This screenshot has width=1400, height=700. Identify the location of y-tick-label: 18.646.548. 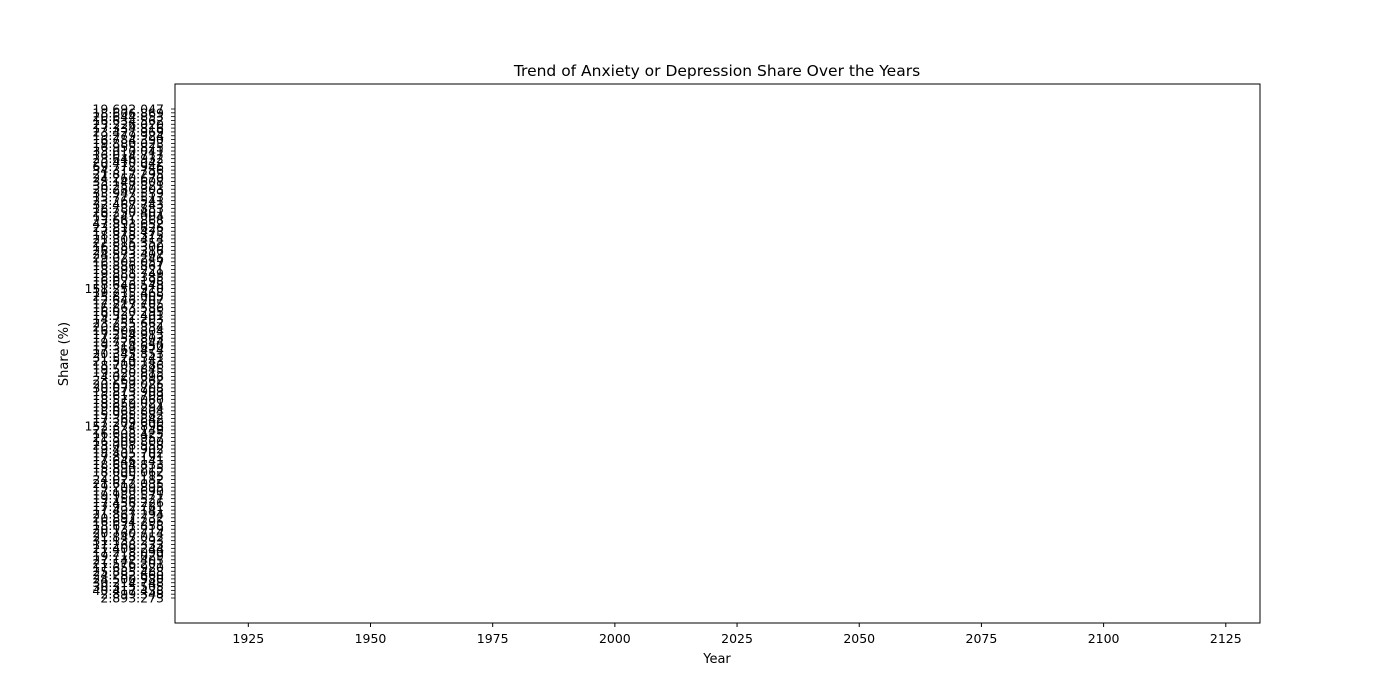
(128, 284).